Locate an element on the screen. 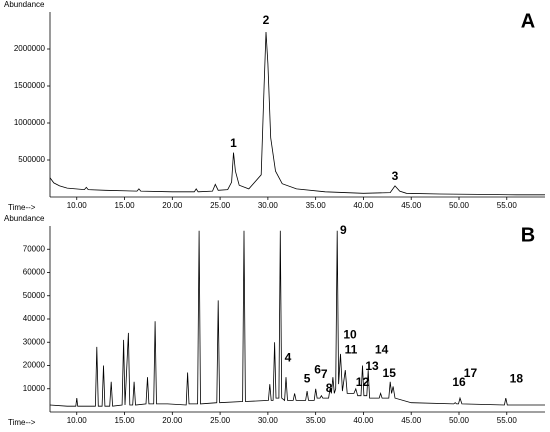 The height and width of the screenshot is (432, 550). y-tick-label: 500000 is located at coordinates (31, 159).